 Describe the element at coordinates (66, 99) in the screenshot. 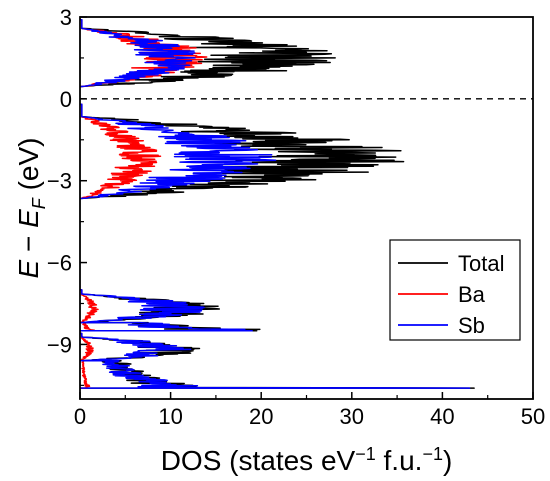

I see `y-tick-label: 0` at that location.